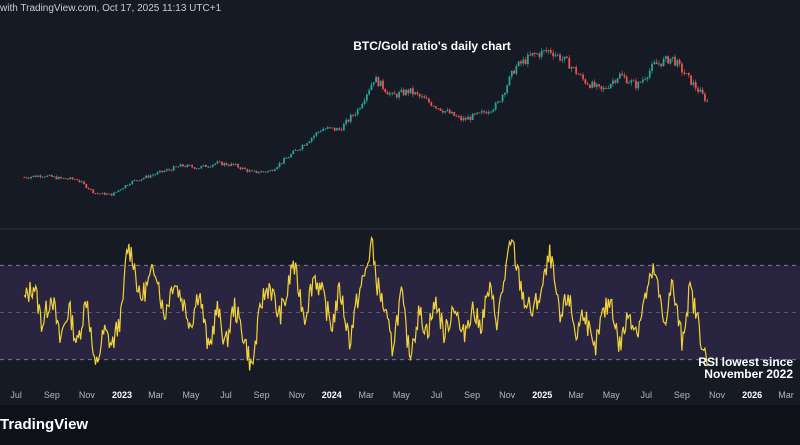  I want to click on x-tick-label: May, so click(402, 395).